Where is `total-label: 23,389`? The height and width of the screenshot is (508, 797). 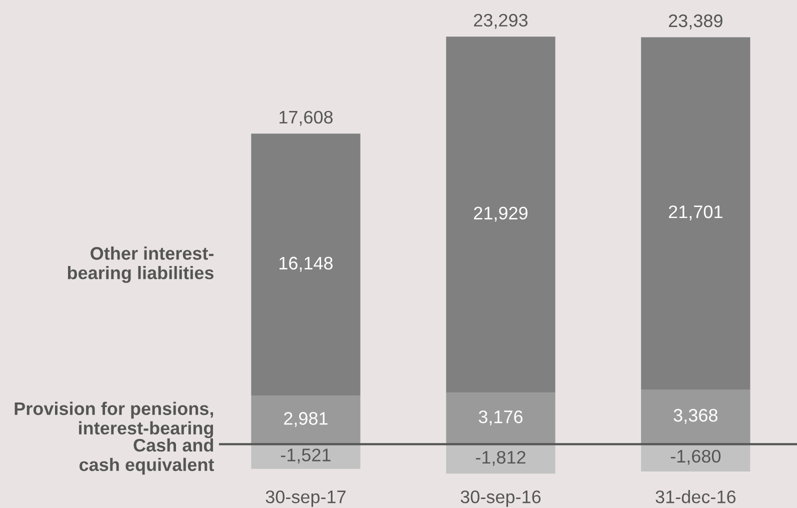 total-label: 23,389 is located at coordinates (695, 22).